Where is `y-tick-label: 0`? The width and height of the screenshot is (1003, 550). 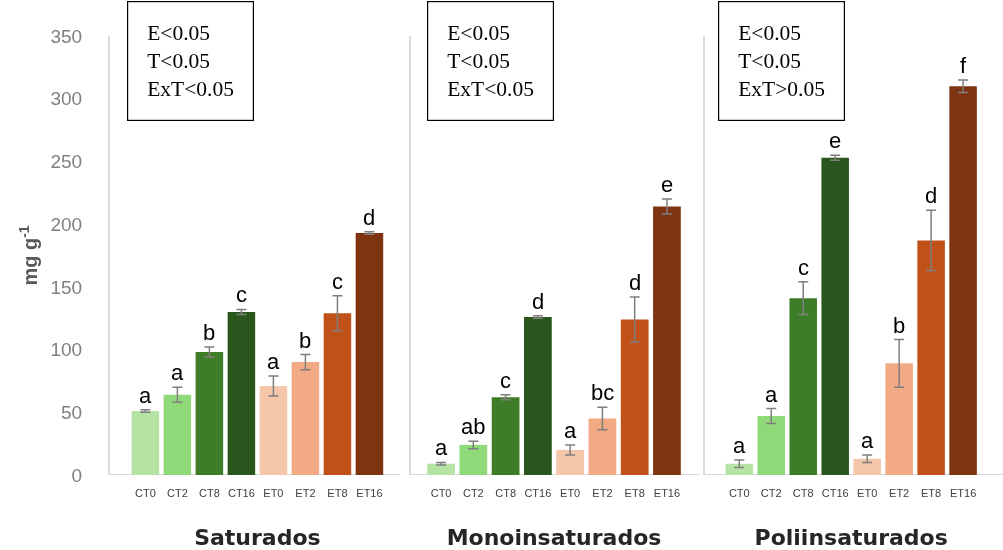 y-tick-label: 0 is located at coordinates (77, 475).